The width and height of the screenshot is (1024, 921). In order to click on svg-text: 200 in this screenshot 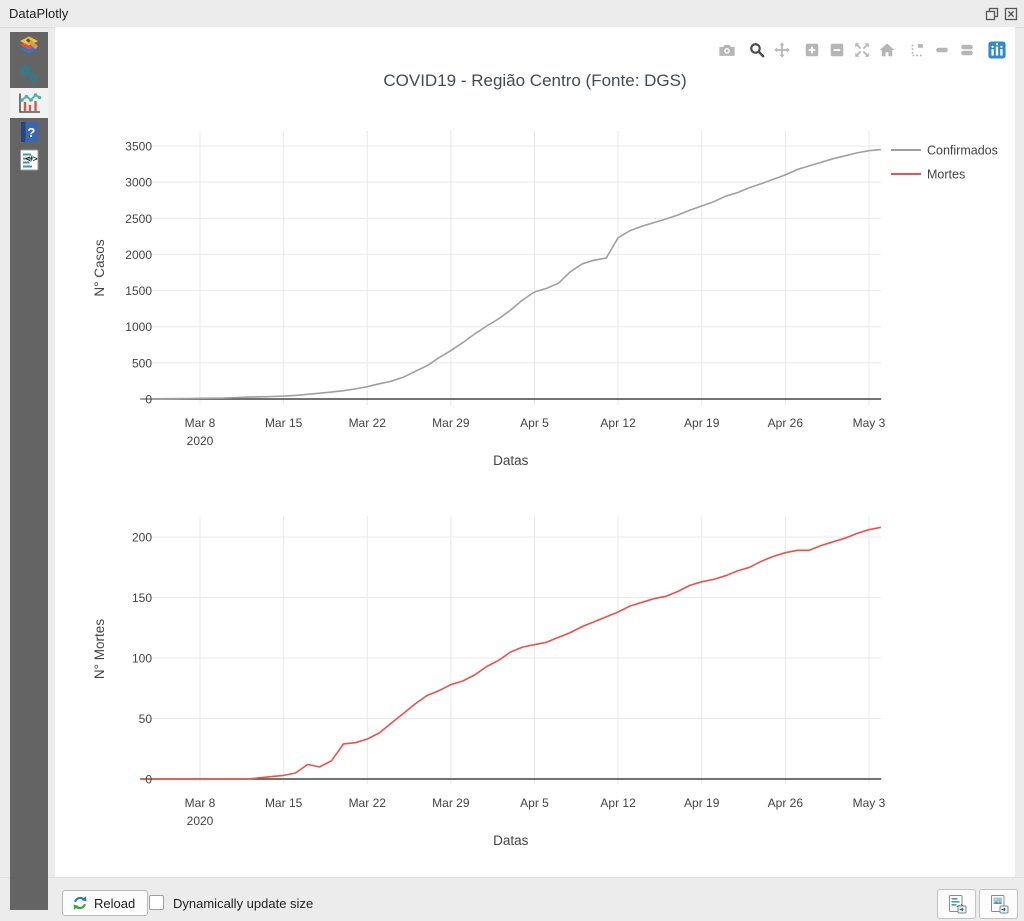, I will do `click(142, 538)`.